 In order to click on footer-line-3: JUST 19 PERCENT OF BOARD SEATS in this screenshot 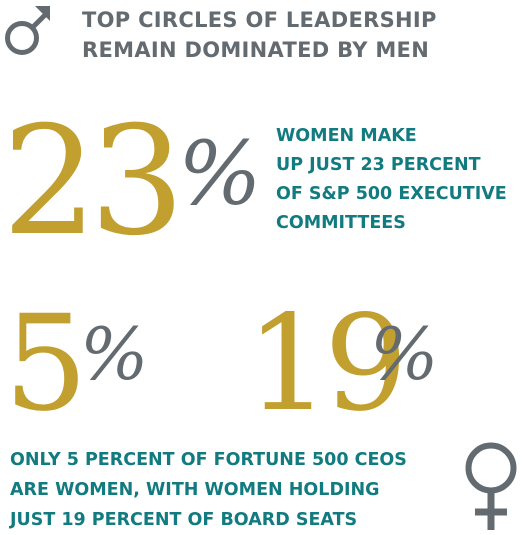, I will do `click(184, 520)`.